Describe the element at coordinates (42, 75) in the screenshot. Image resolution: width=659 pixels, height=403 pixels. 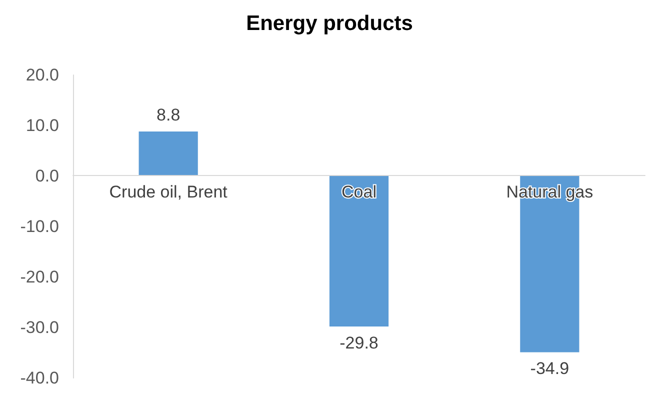
I see `y-tick-label: 20.0` at that location.